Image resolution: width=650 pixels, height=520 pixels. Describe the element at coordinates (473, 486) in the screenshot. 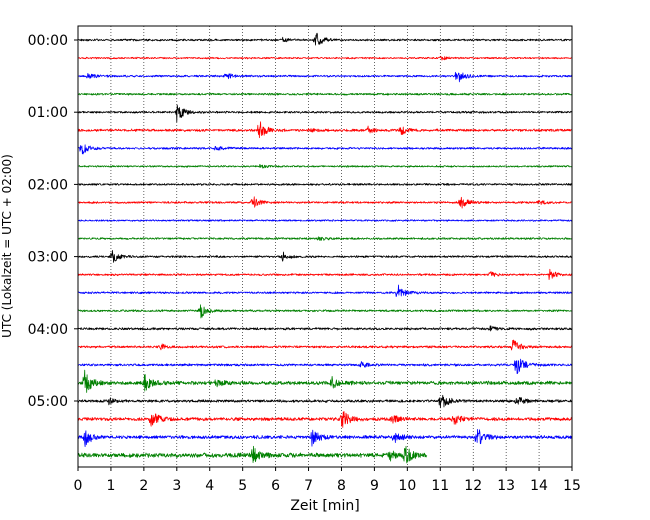

I see `x-tick-label: 12` at that location.